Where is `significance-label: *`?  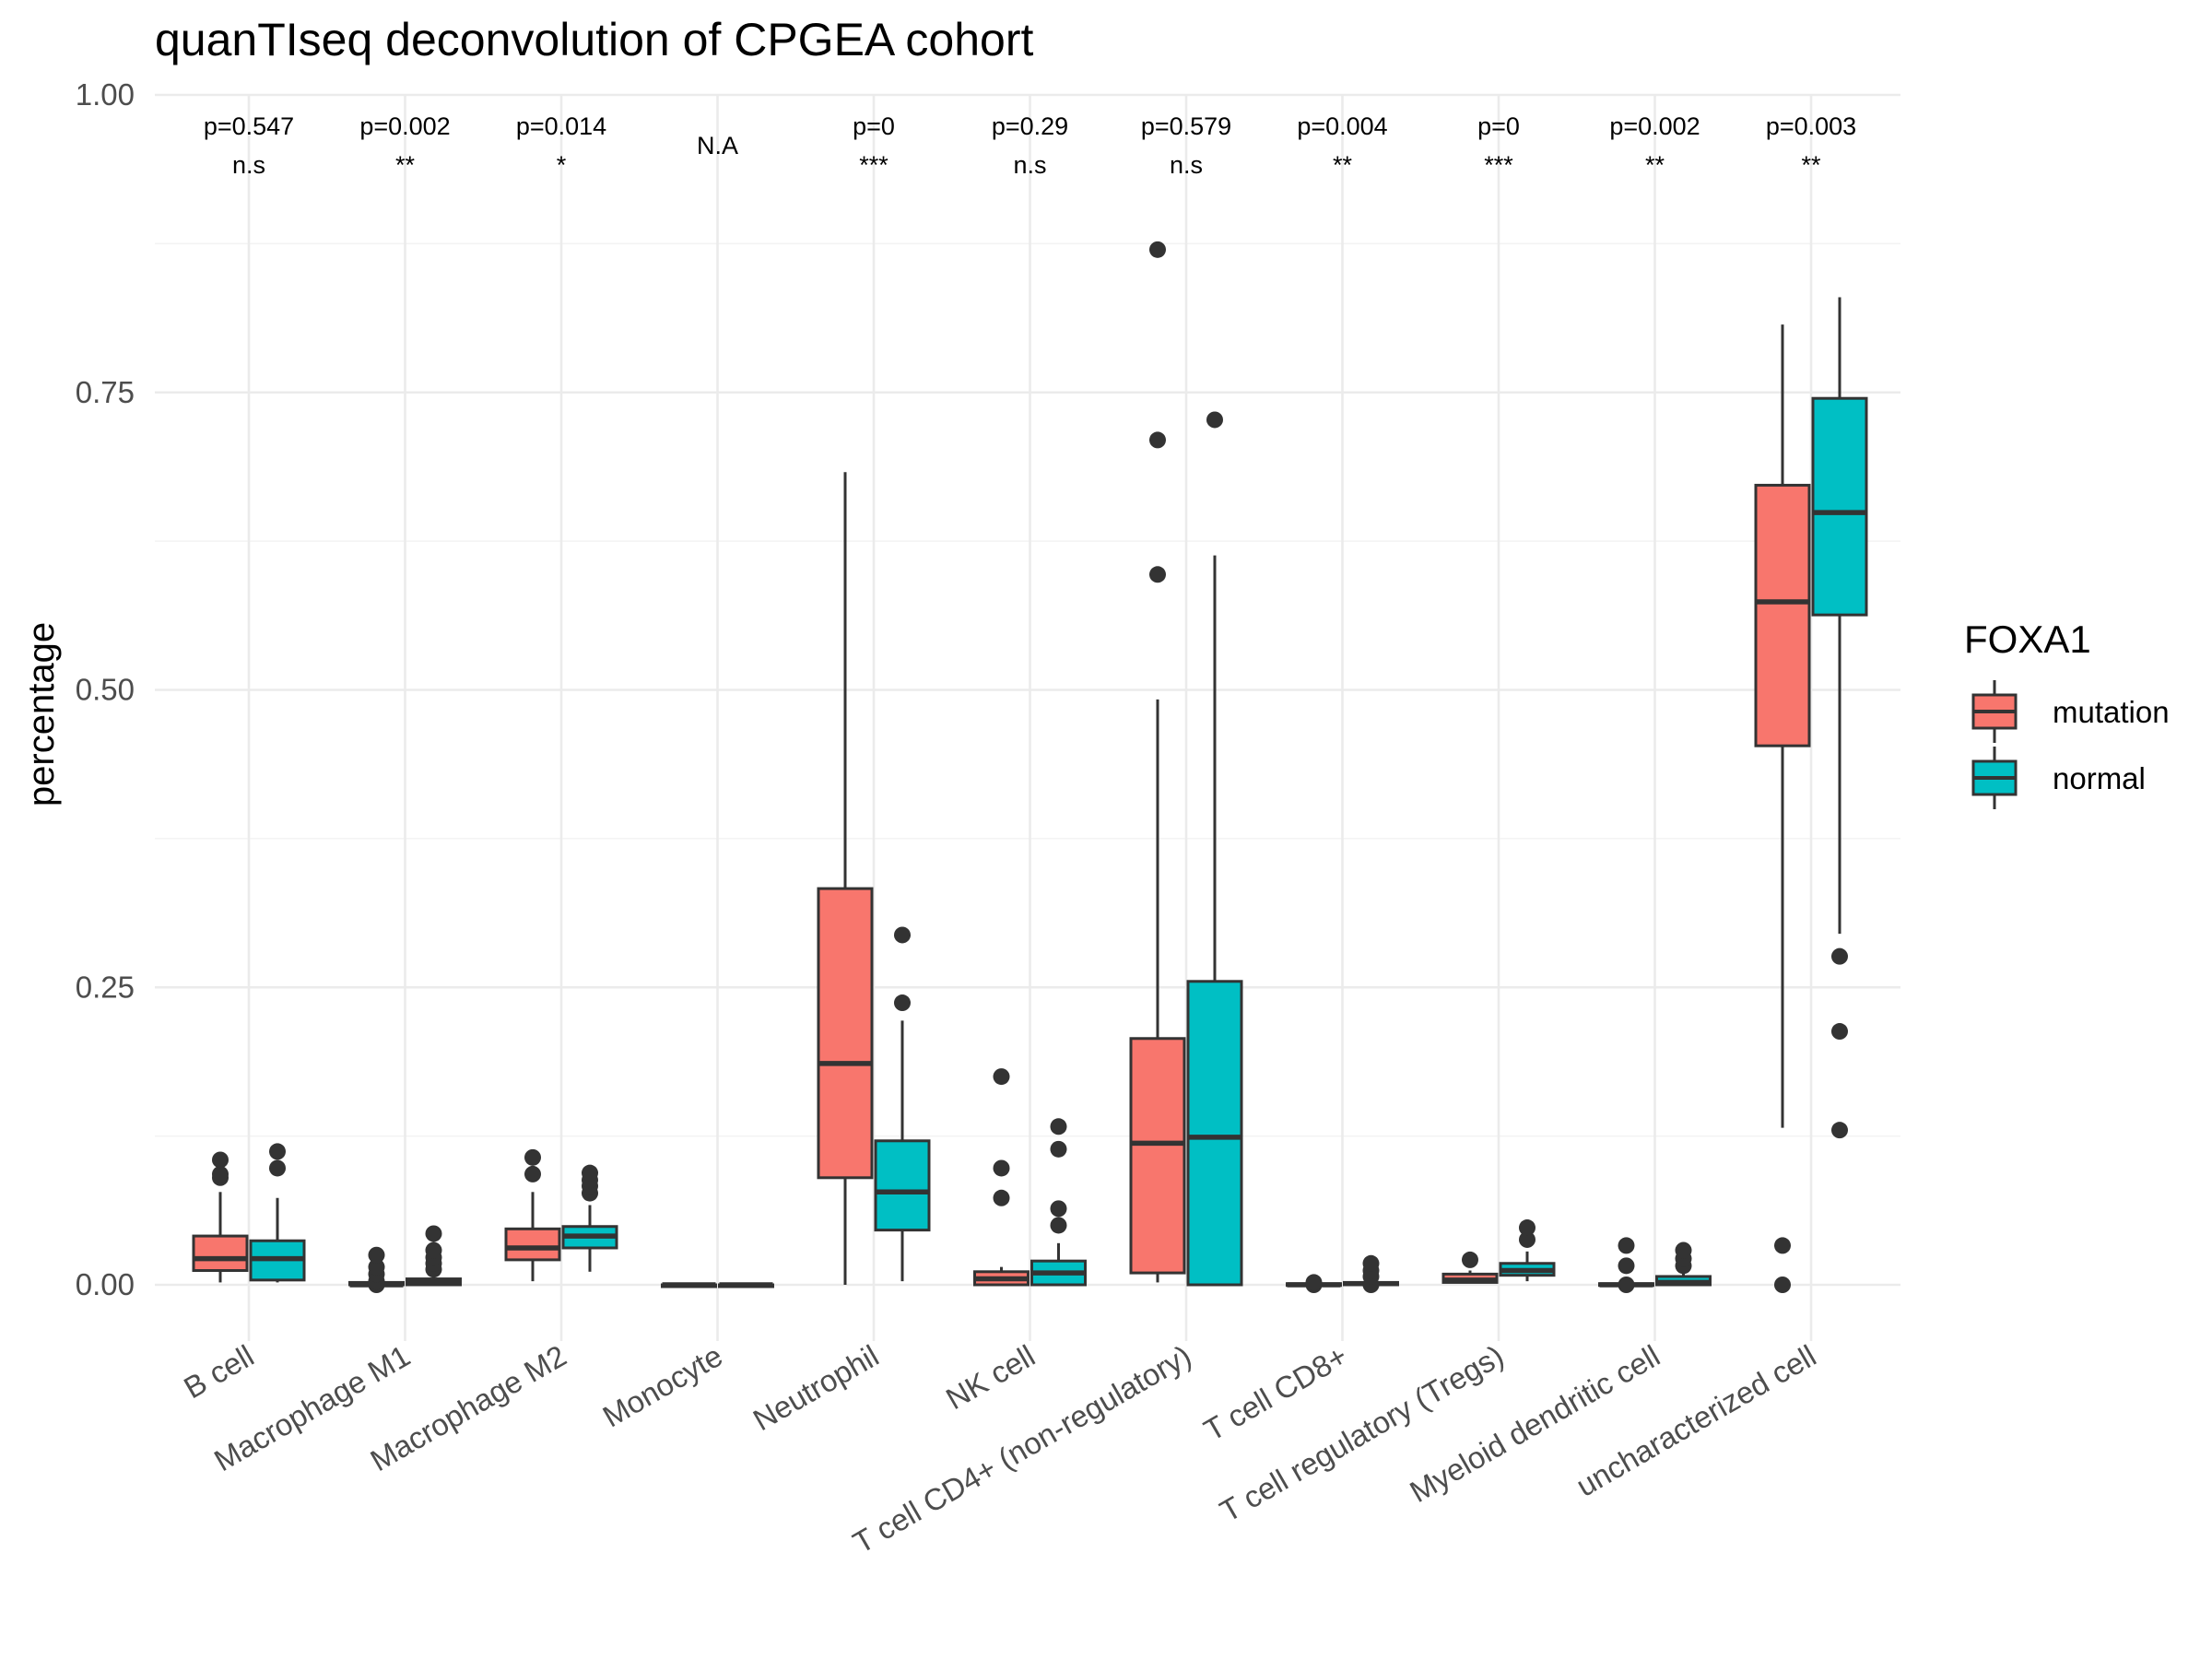 significance-label: * is located at coordinates (562, 165).